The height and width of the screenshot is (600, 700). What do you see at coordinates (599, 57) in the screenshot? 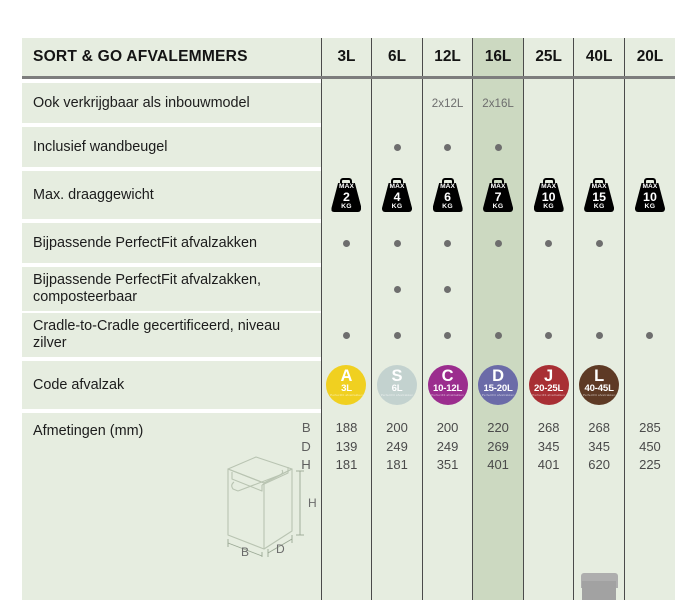
I see `column-header-40l: 40L` at bounding box center [599, 57].